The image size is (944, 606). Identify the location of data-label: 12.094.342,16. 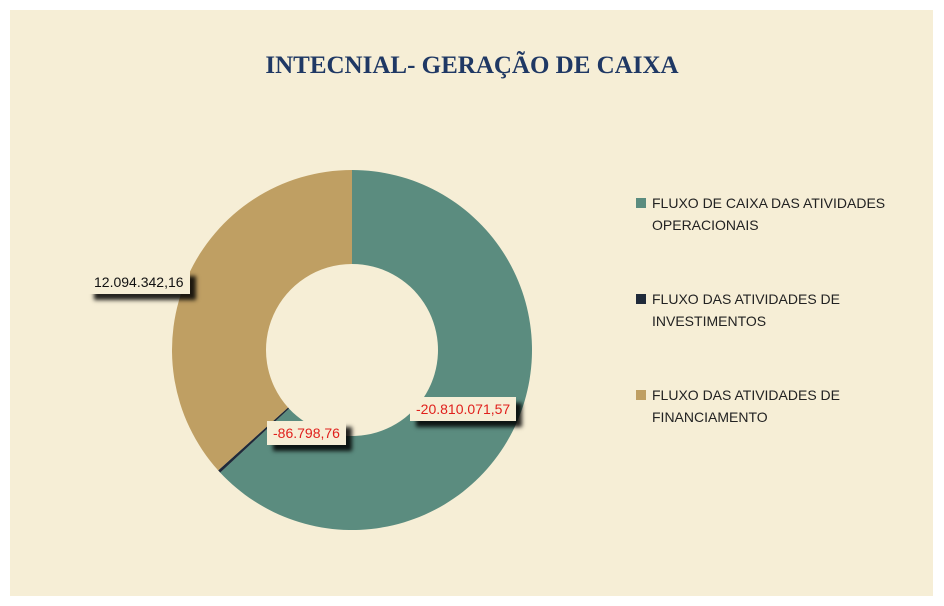
(139, 282).